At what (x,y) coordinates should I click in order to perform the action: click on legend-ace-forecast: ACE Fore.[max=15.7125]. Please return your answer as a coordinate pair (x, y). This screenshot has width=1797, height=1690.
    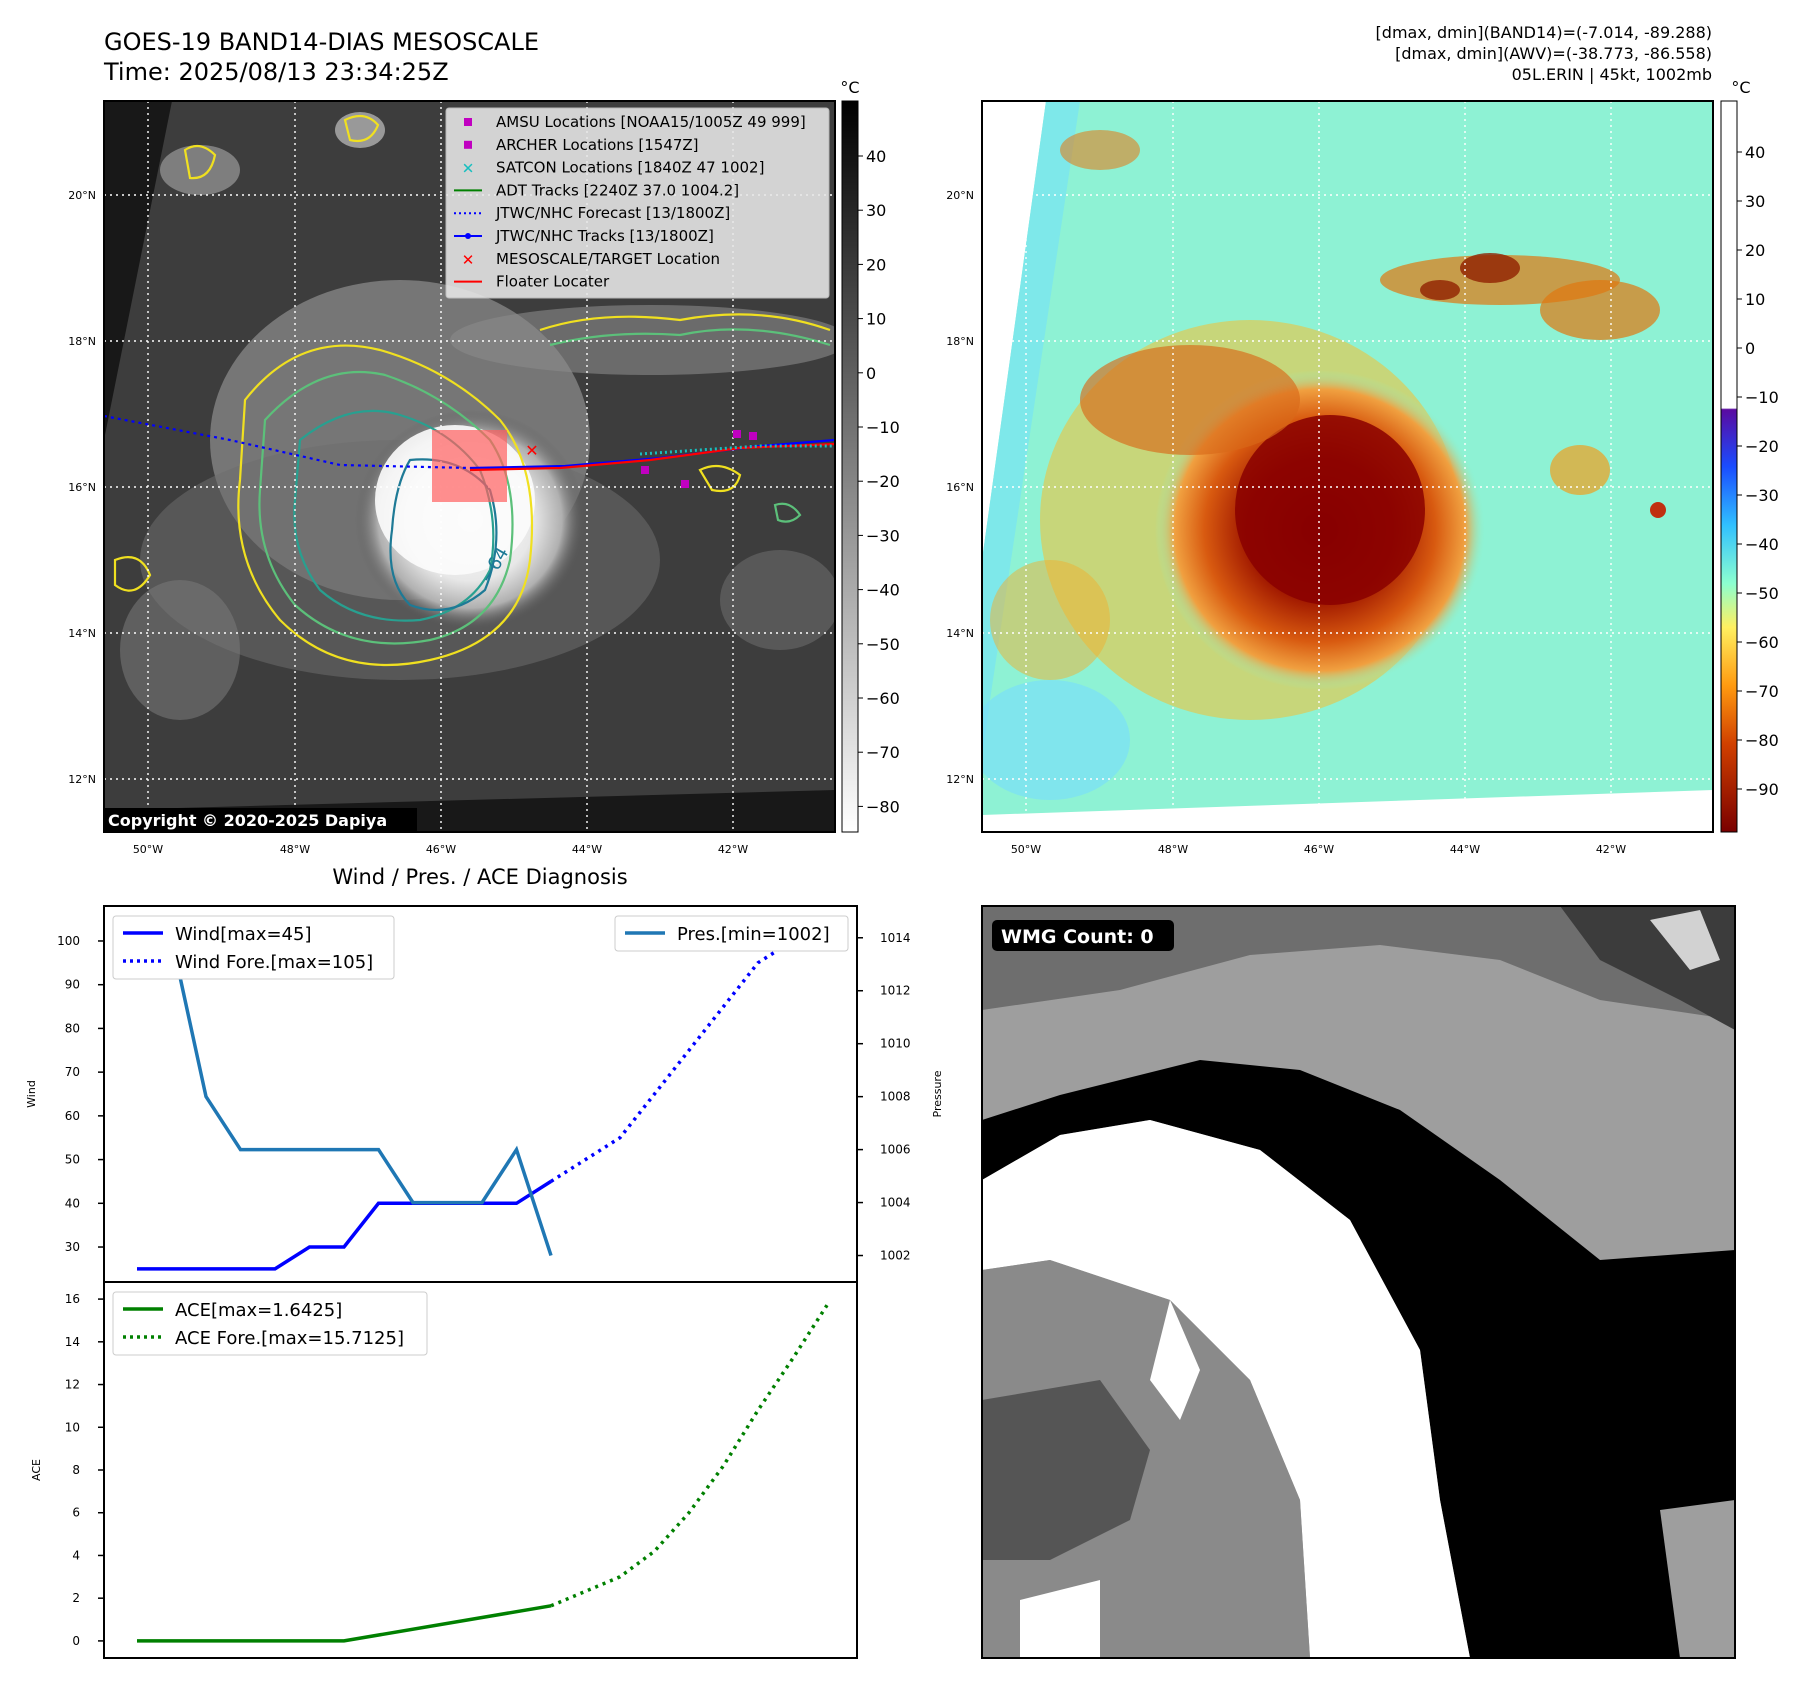
    Looking at the image, I should click on (289, 1338).